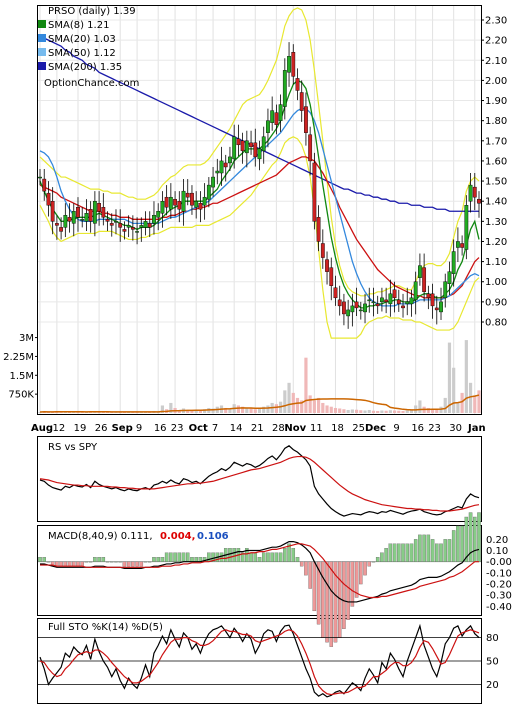 The height and width of the screenshot is (706, 526). Describe the element at coordinates (496, 121) in the screenshot. I see `price-tick-label: 1.80` at that location.